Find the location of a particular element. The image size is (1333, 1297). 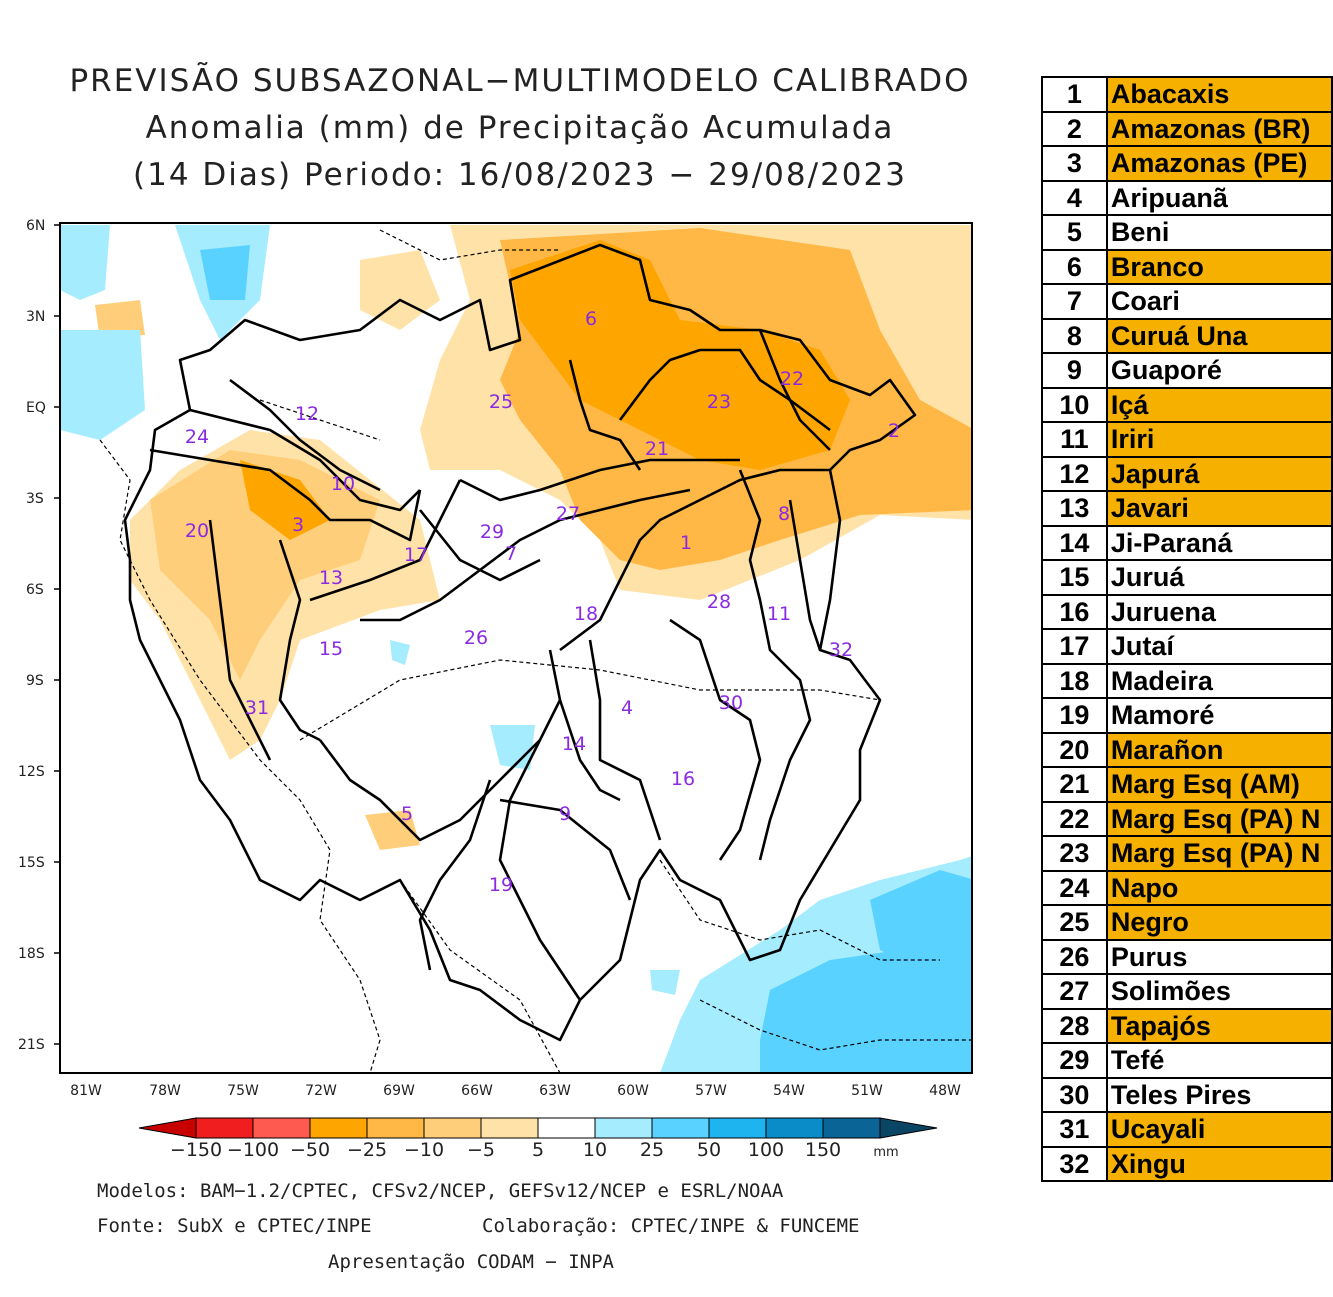

footer-source: Fonte: SubX e CPTEC/INPE is located at coordinates (234, 1226).